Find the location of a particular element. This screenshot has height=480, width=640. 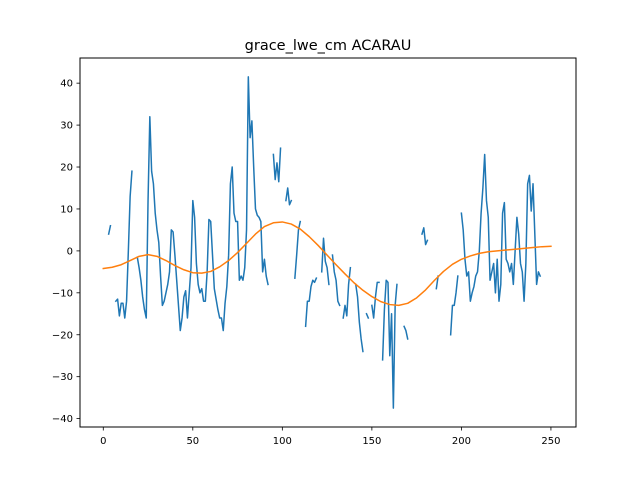

x-tick-label: 50 is located at coordinates (192, 441).